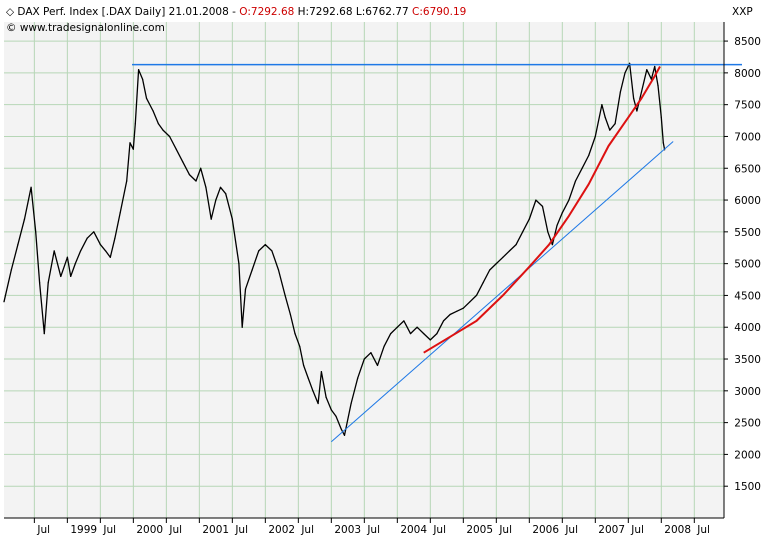 Image resolution: width=769 pixels, height=538 pixels. Describe the element at coordinates (386, 12) in the screenshot. I see `low-value: 6762.77` at that location.